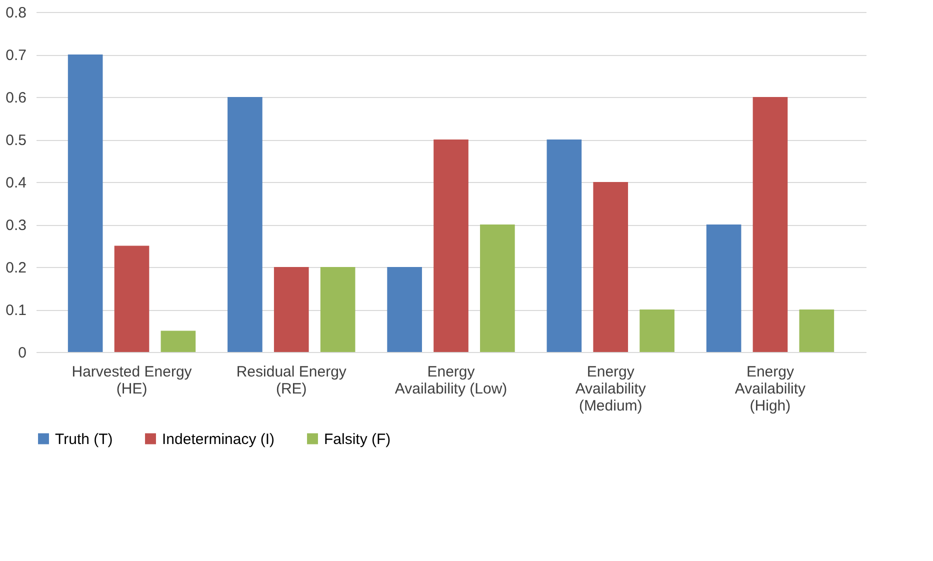 Image resolution: width=933 pixels, height=561 pixels. I want to click on legend-label: Truth (T), so click(84, 439).